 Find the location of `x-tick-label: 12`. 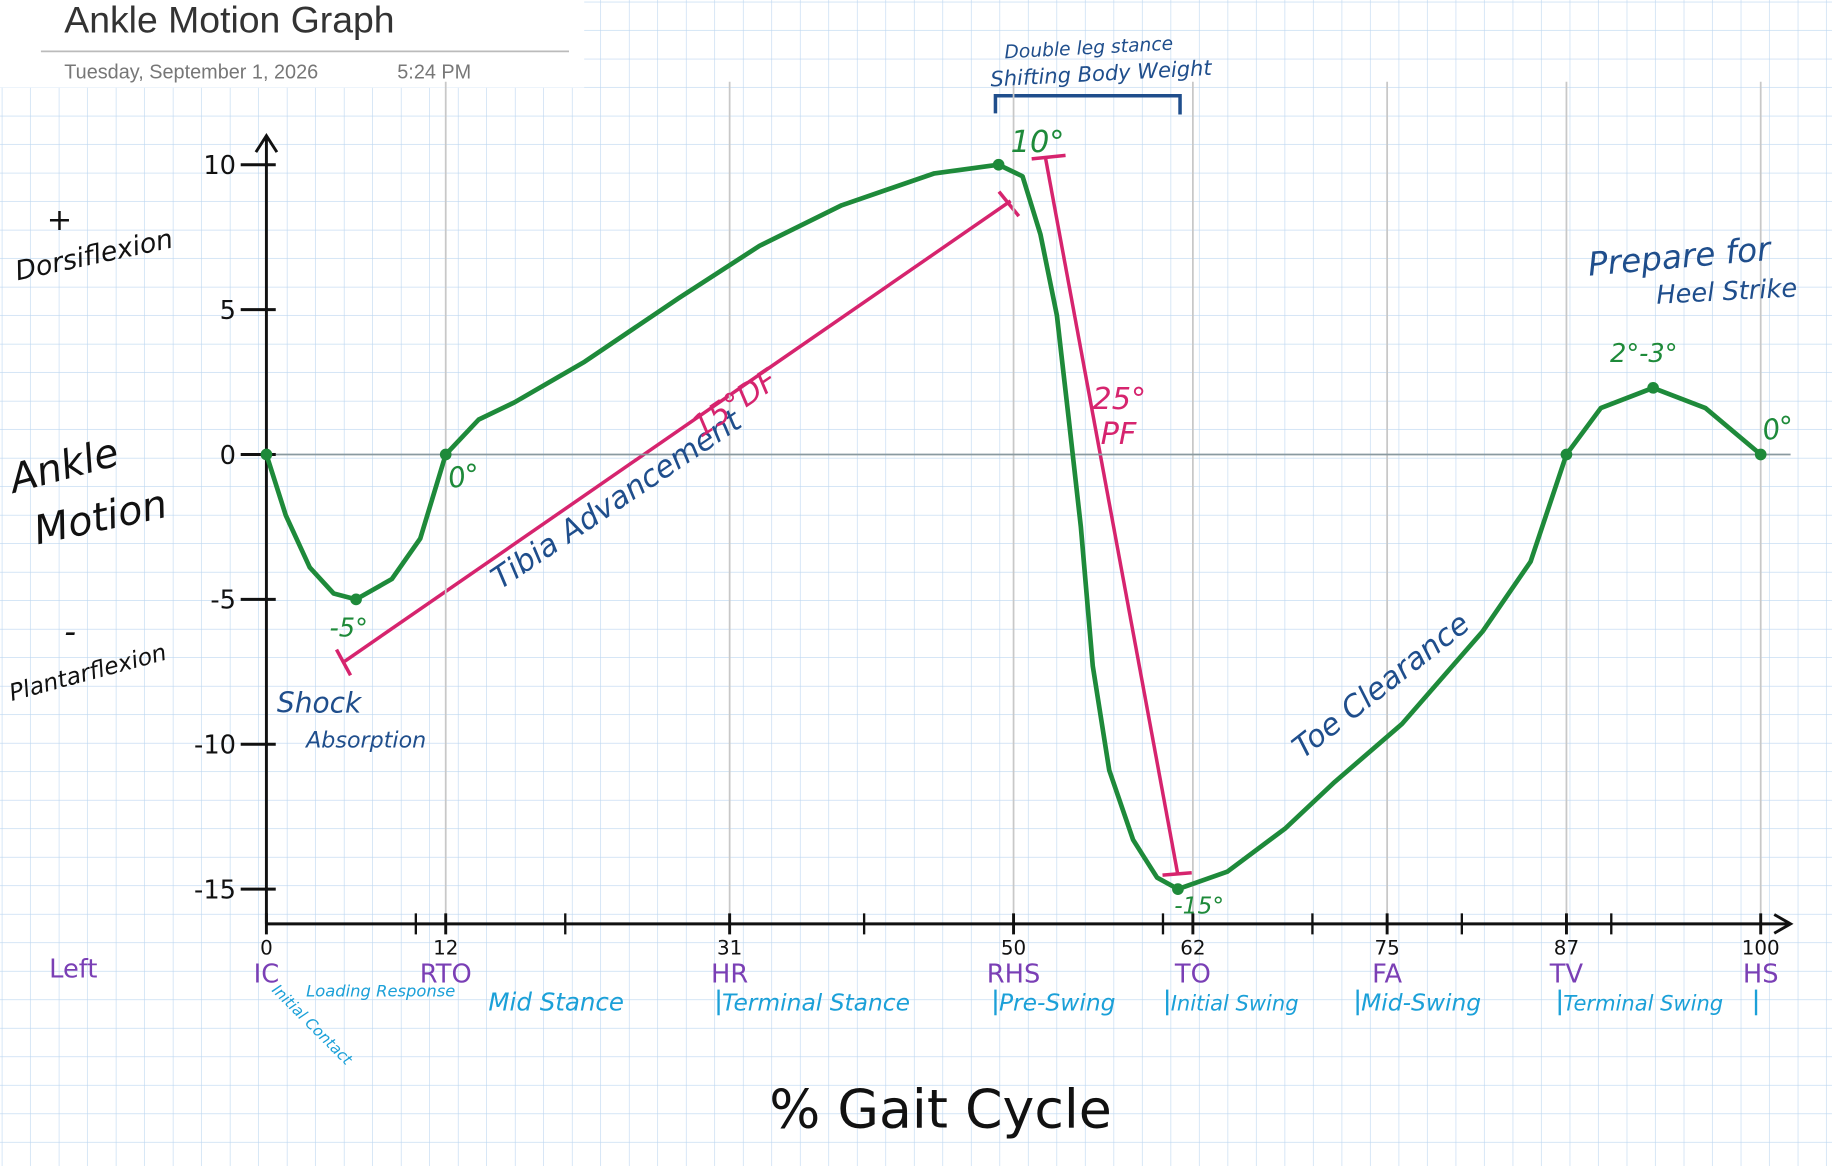

x-tick-label: 12 is located at coordinates (445, 947).